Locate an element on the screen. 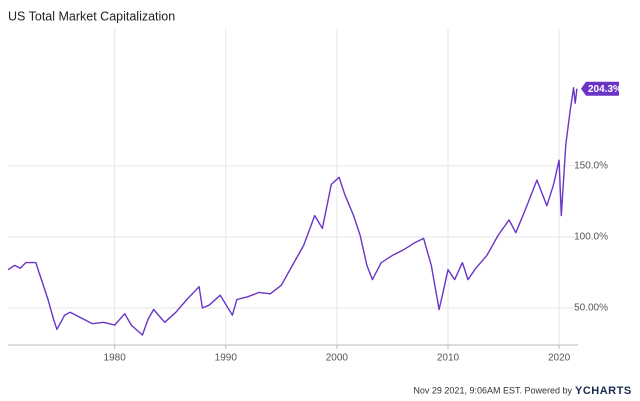  x-tick-label: 2000 is located at coordinates (337, 358).